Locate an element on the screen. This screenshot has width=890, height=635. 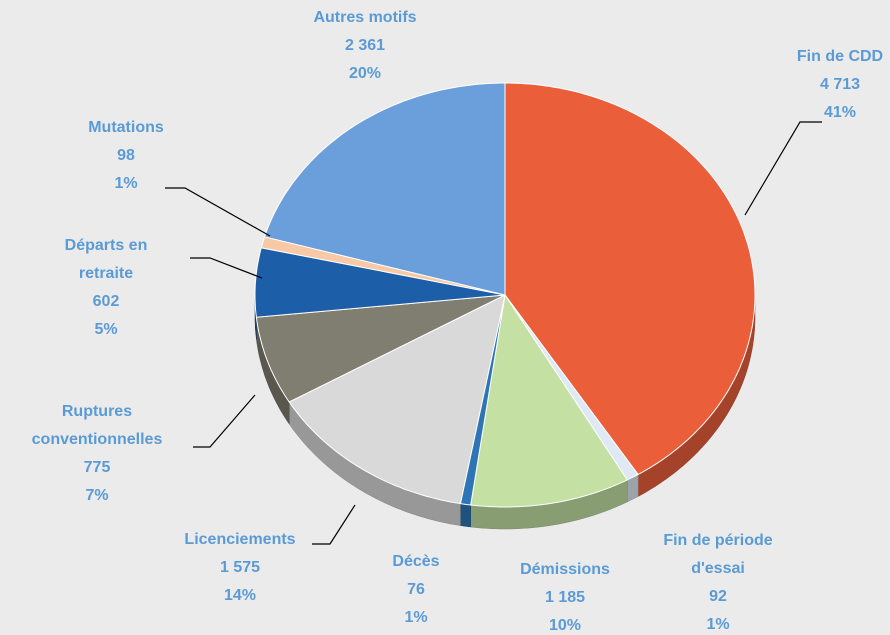
label-percent: 10% is located at coordinates (565, 625).